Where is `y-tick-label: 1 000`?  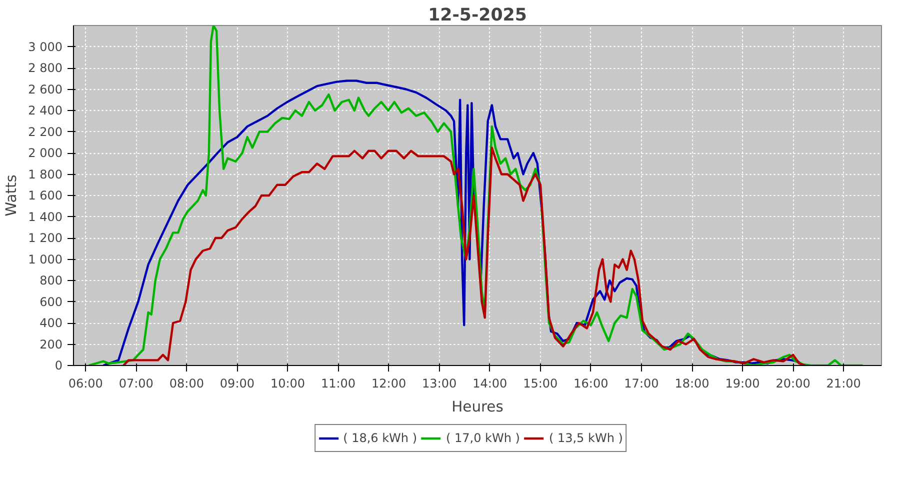 y-tick-label: 1 000 is located at coordinates (45, 259).